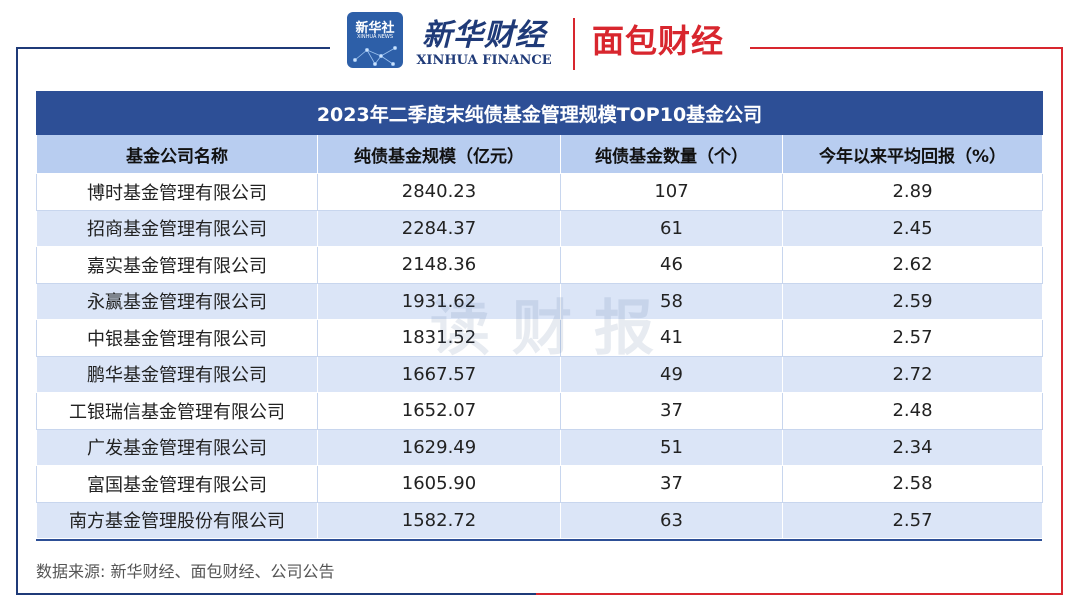 Image resolution: width=1080 pixels, height=610 pixels. Describe the element at coordinates (177, 192) in the screenshot. I see `table-cell: 博时基金管理有限公司` at that location.